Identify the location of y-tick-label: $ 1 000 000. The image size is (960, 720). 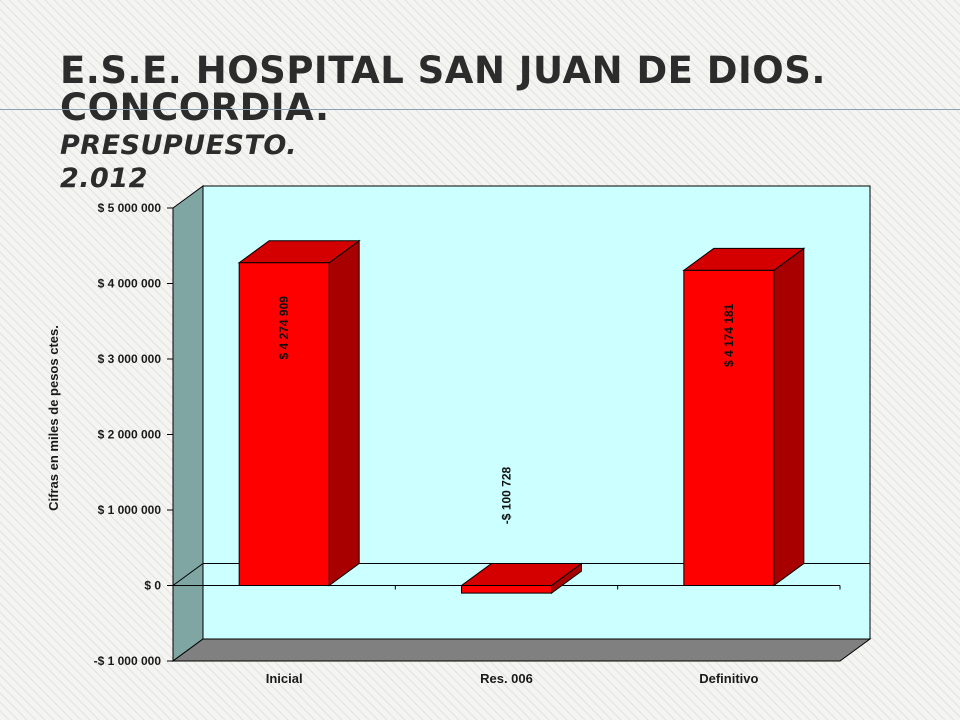
(130, 510).